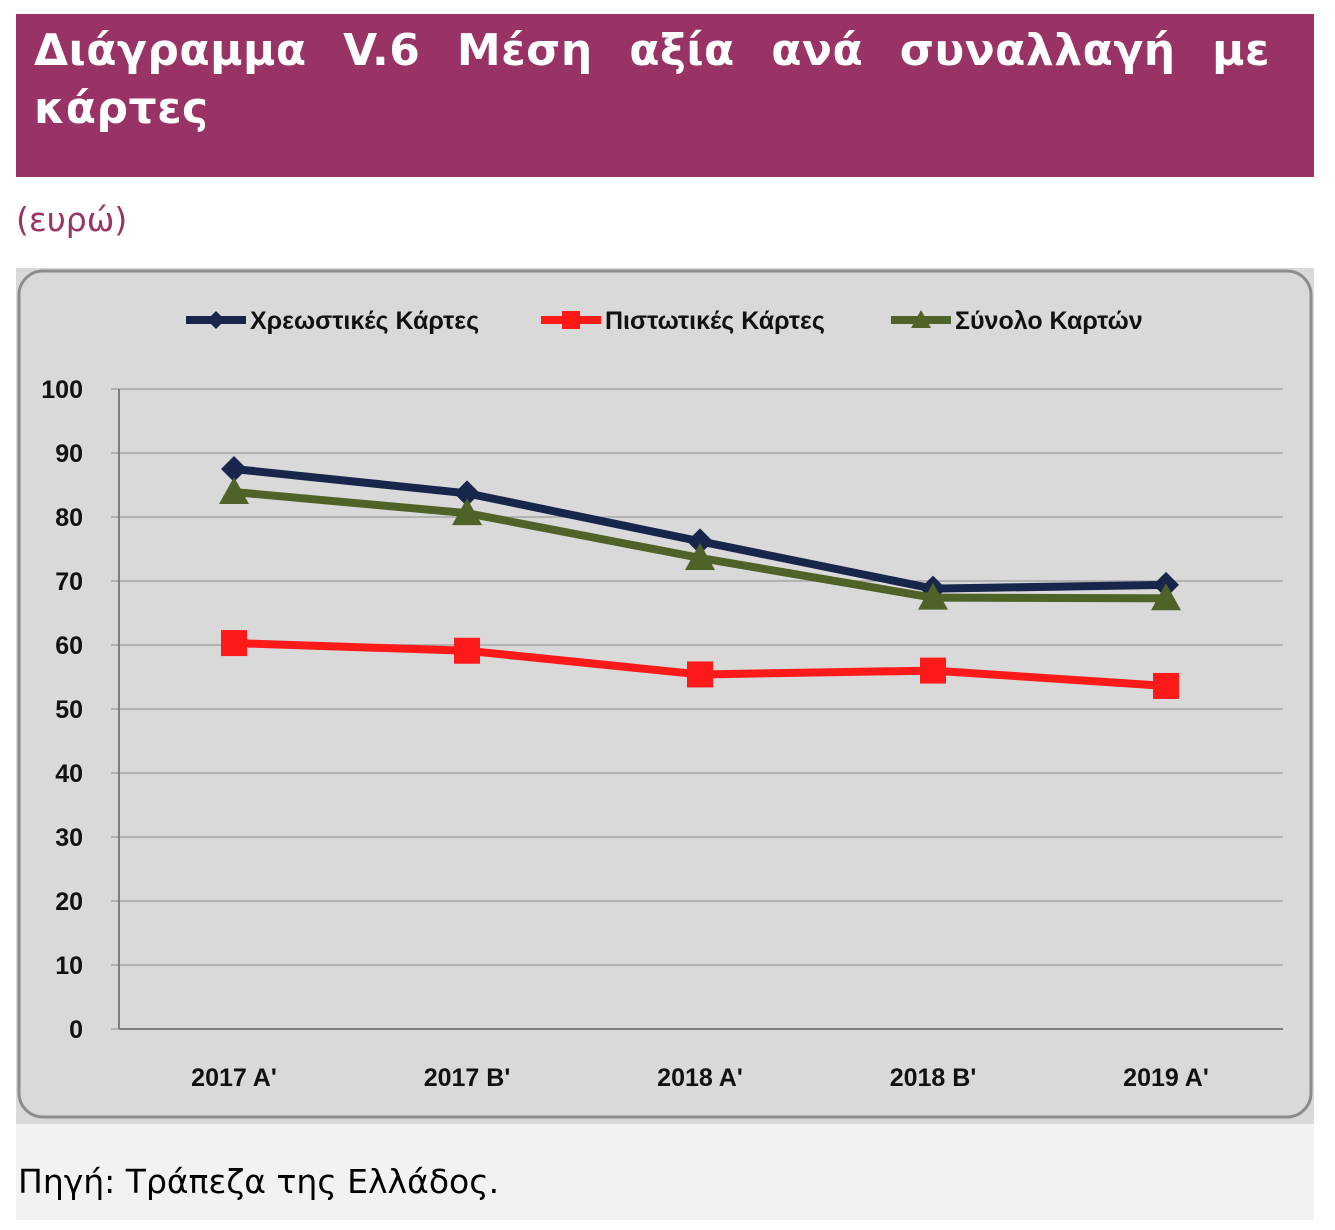  Describe the element at coordinates (69, 454) in the screenshot. I see `y-tick-label: 90` at that location.